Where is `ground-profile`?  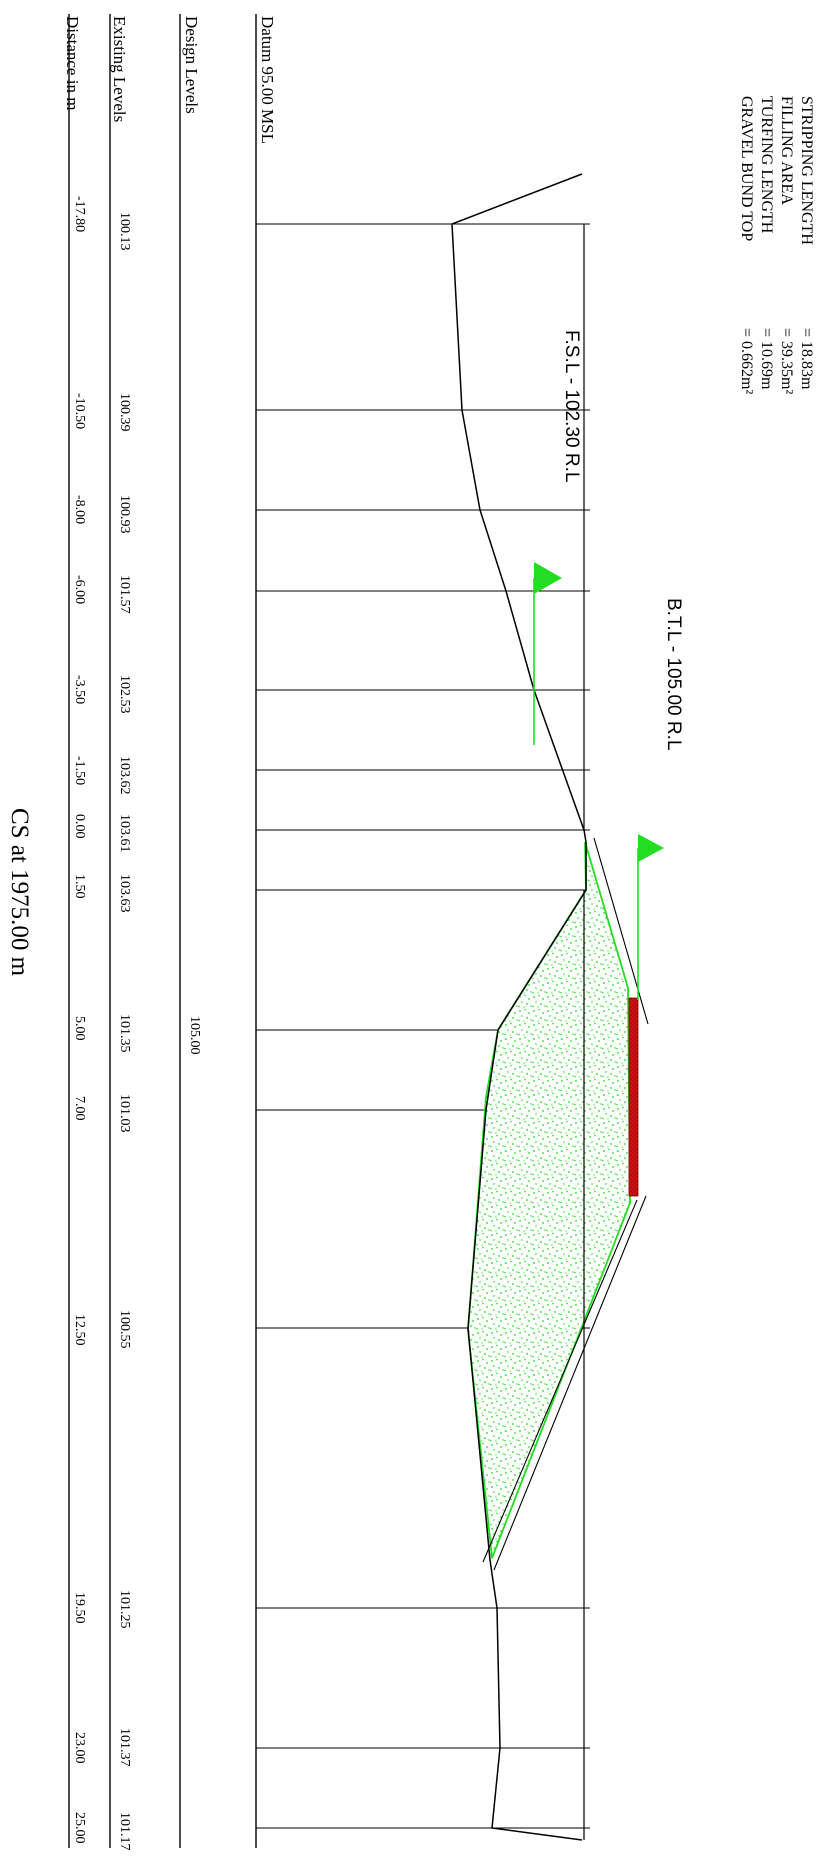 ground-profile is located at coordinates (519, 1007).